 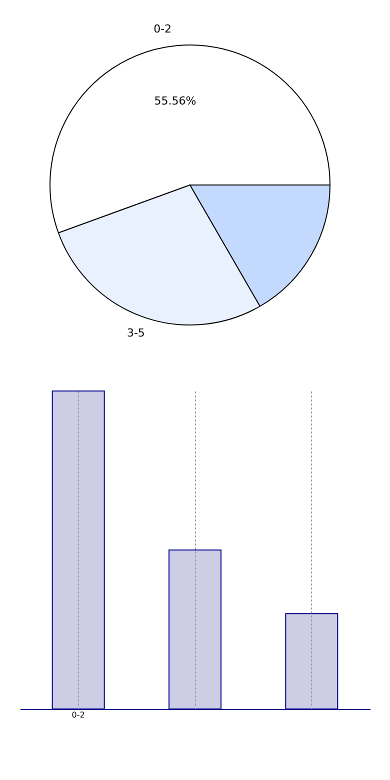 I want to click on data-label: 55.56%, so click(x=175, y=101).